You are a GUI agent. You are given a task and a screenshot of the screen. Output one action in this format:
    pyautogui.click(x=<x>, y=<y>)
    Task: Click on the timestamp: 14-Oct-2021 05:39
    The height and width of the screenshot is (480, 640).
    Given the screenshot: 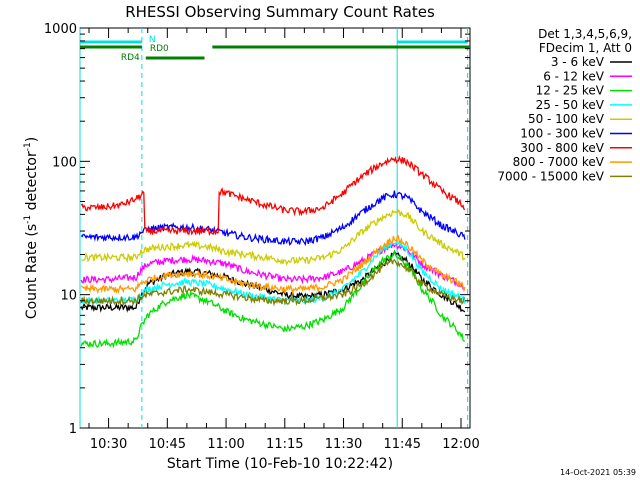 What is the action you would take?
    pyautogui.click(x=598, y=472)
    